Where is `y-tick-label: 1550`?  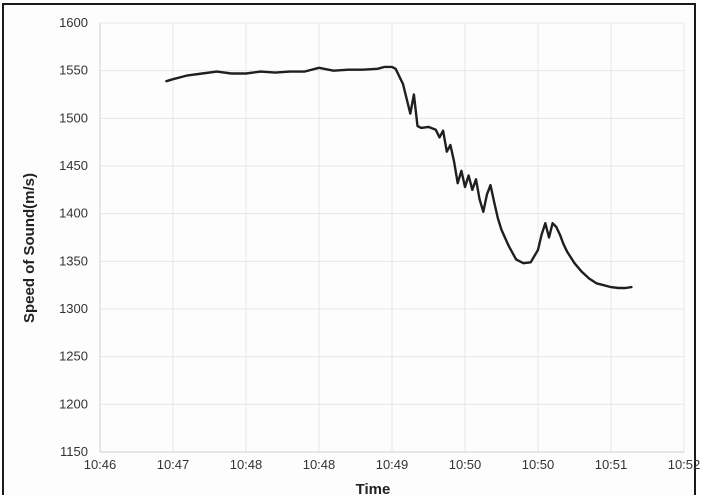
y-tick-label: 1550 is located at coordinates (73, 70).